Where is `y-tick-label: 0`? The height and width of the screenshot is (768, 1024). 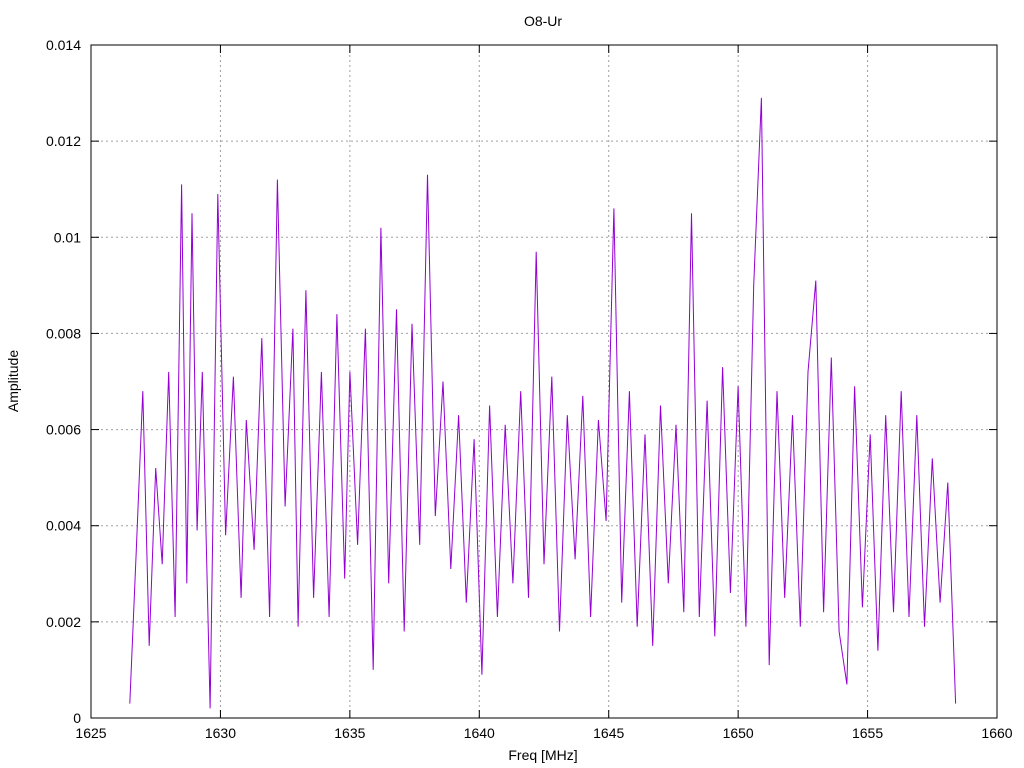
y-tick-label: 0 is located at coordinates (77, 718).